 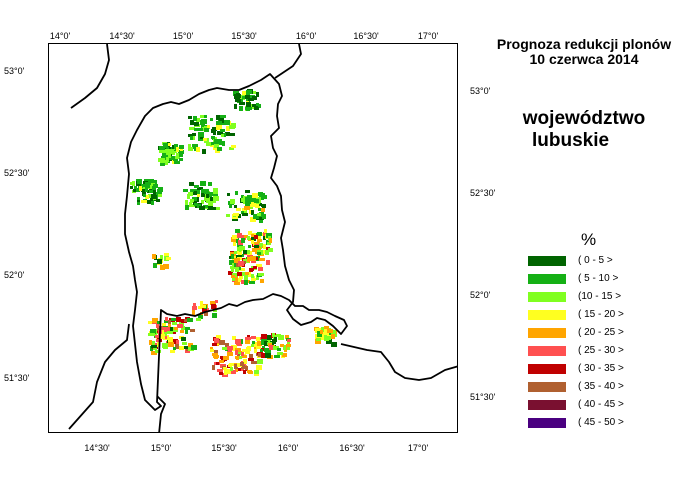 I want to click on tick-top-label: 15°30', so click(x=244, y=36).